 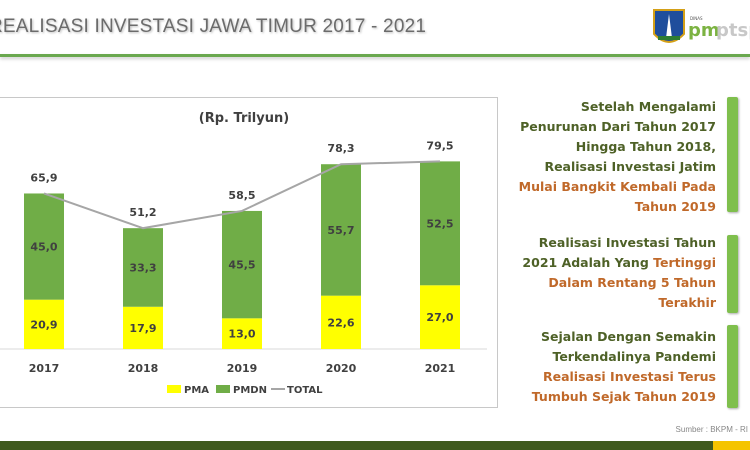 I want to click on data-label-pma: 27,0, so click(x=439, y=317).